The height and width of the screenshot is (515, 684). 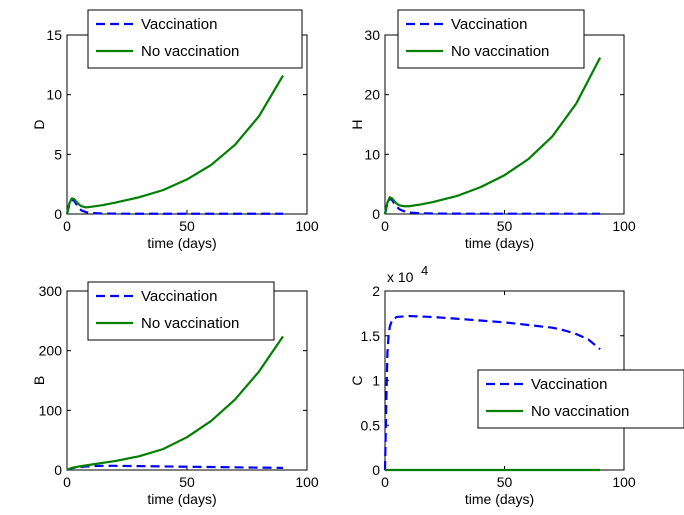 What do you see at coordinates (357, 124) in the screenshot?
I see `y-axis-label: H` at bounding box center [357, 124].